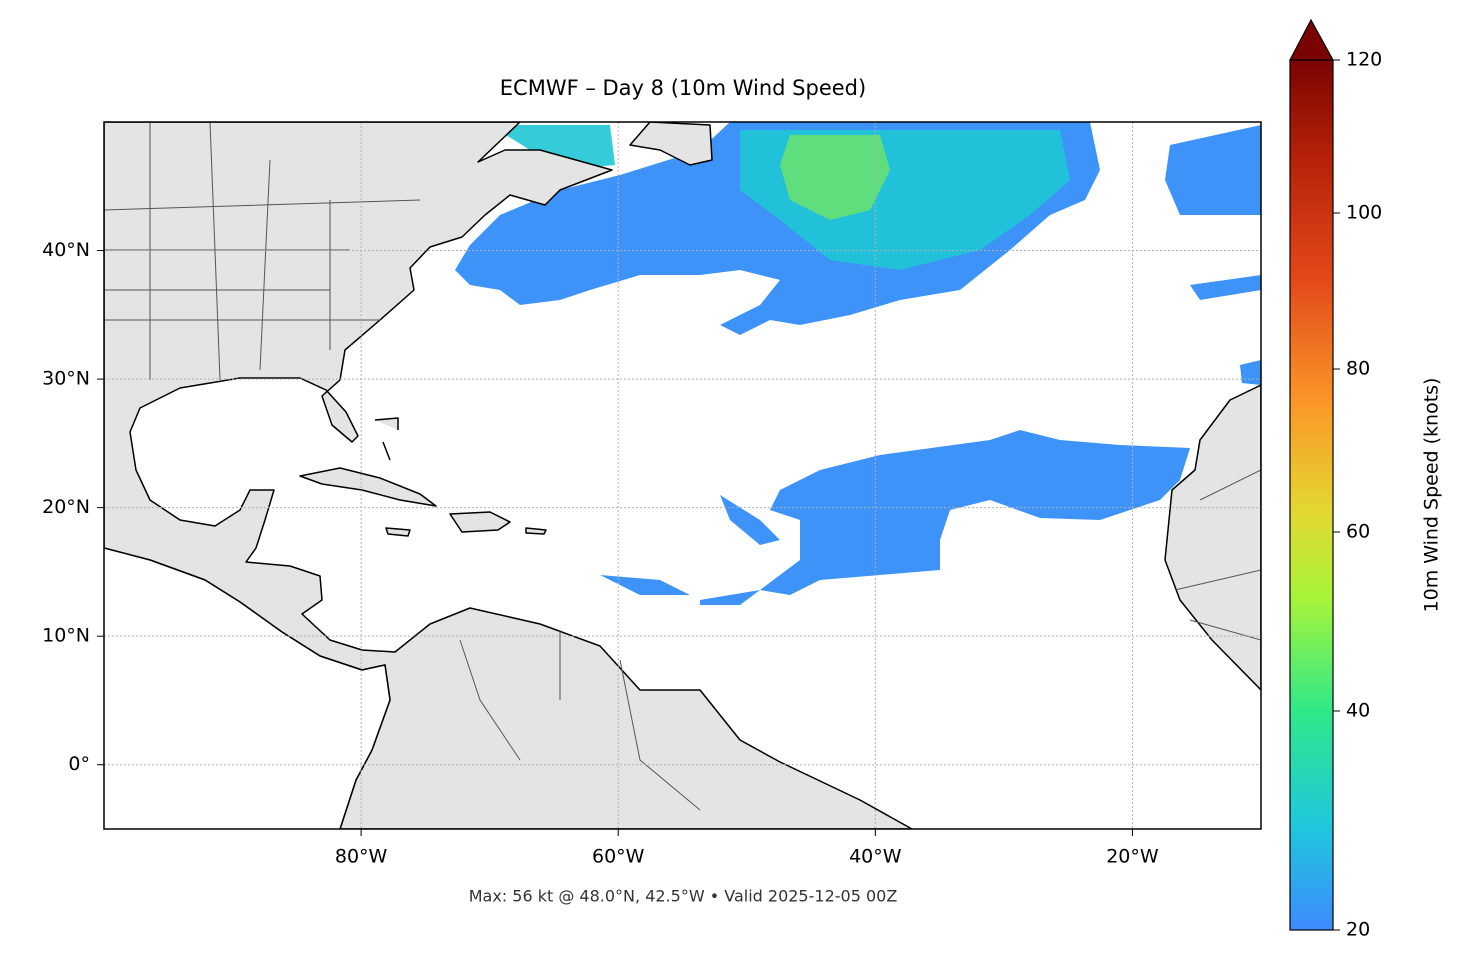 Image resolution: width=1466 pixels, height=969 pixels. What do you see at coordinates (1358, 532) in the screenshot?
I see `colorbar-tick-label: 60` at bounding box center [1358, 532].